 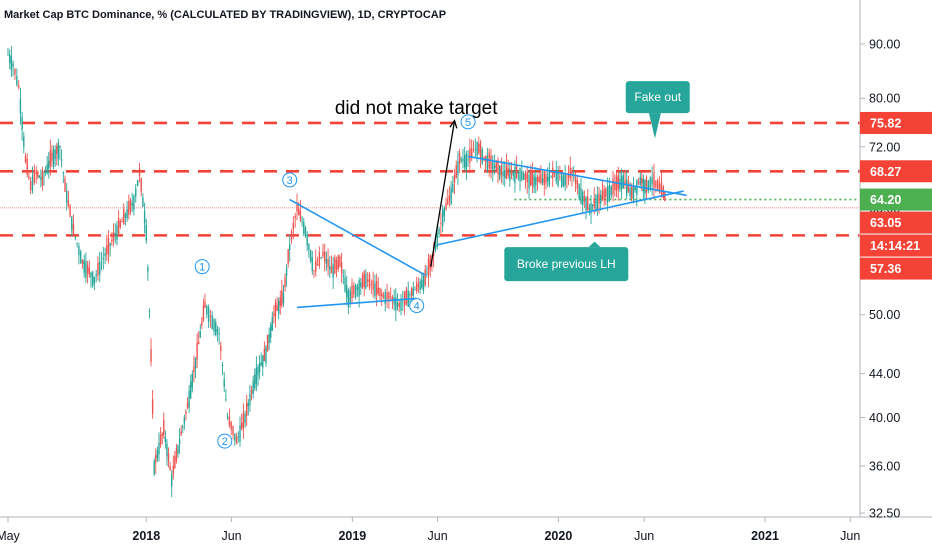 What do you see at coordinates (850, 536) in the screenshot?
I see `x-tick-label: Jun` at bounding box center [850, 536].